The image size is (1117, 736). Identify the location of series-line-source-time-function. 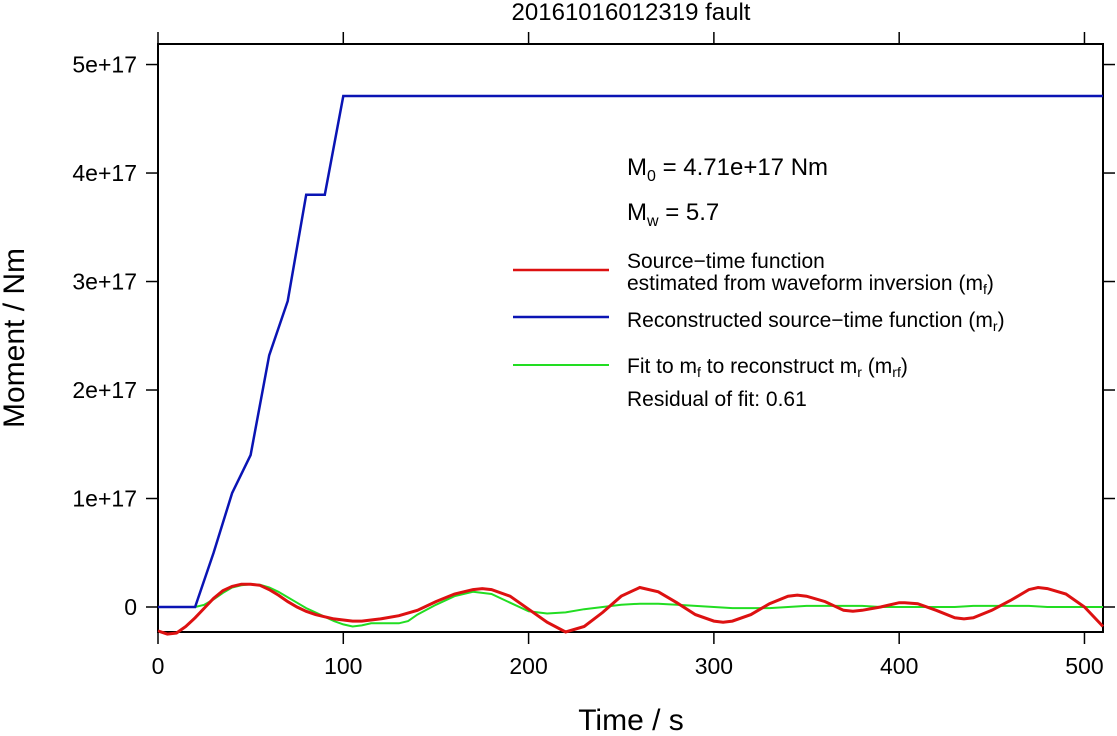
(631, 609).